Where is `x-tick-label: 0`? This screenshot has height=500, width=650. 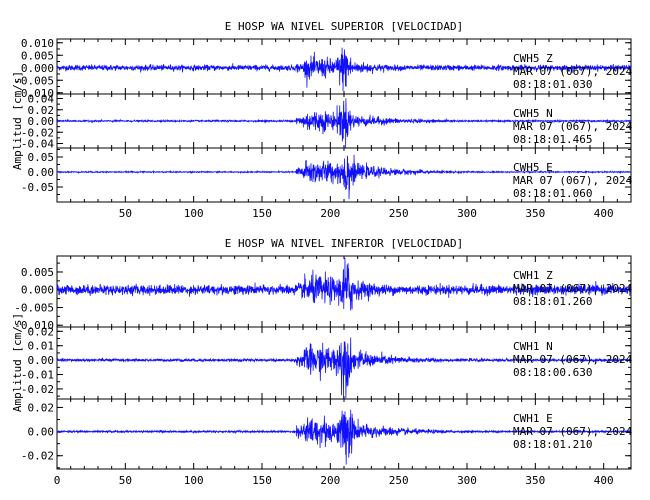 x-tick-label: 0 is located at coordinates (57, 480).